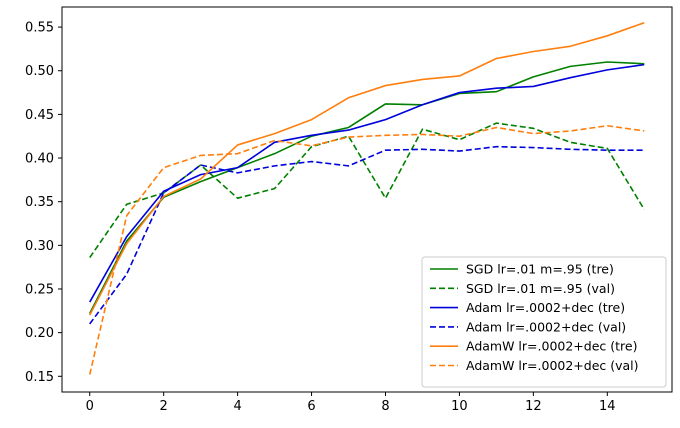  Describe the element at coordinates (311, 406) in the screenshot. I see `x-tick-label: 6` at that location.